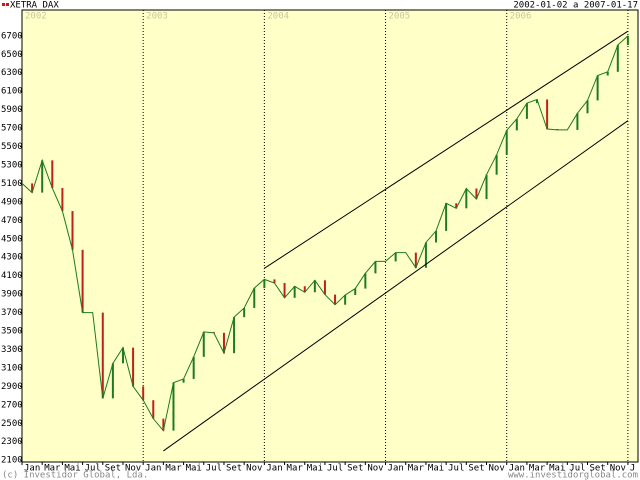 The width and height of the screenshot is (640, 480). Describe the element at coordinates (575, 6) in the screenshot. I see `date-range: 2002-01-02 a 2007-01-17` at that location.